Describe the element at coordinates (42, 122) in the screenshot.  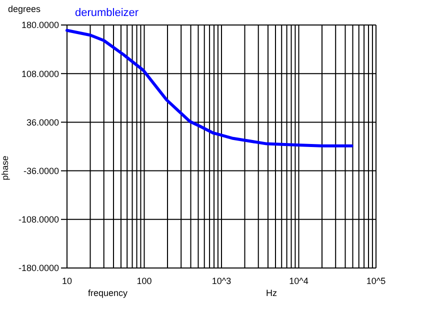
I see `y-tick-label: 36.0000` at that location.